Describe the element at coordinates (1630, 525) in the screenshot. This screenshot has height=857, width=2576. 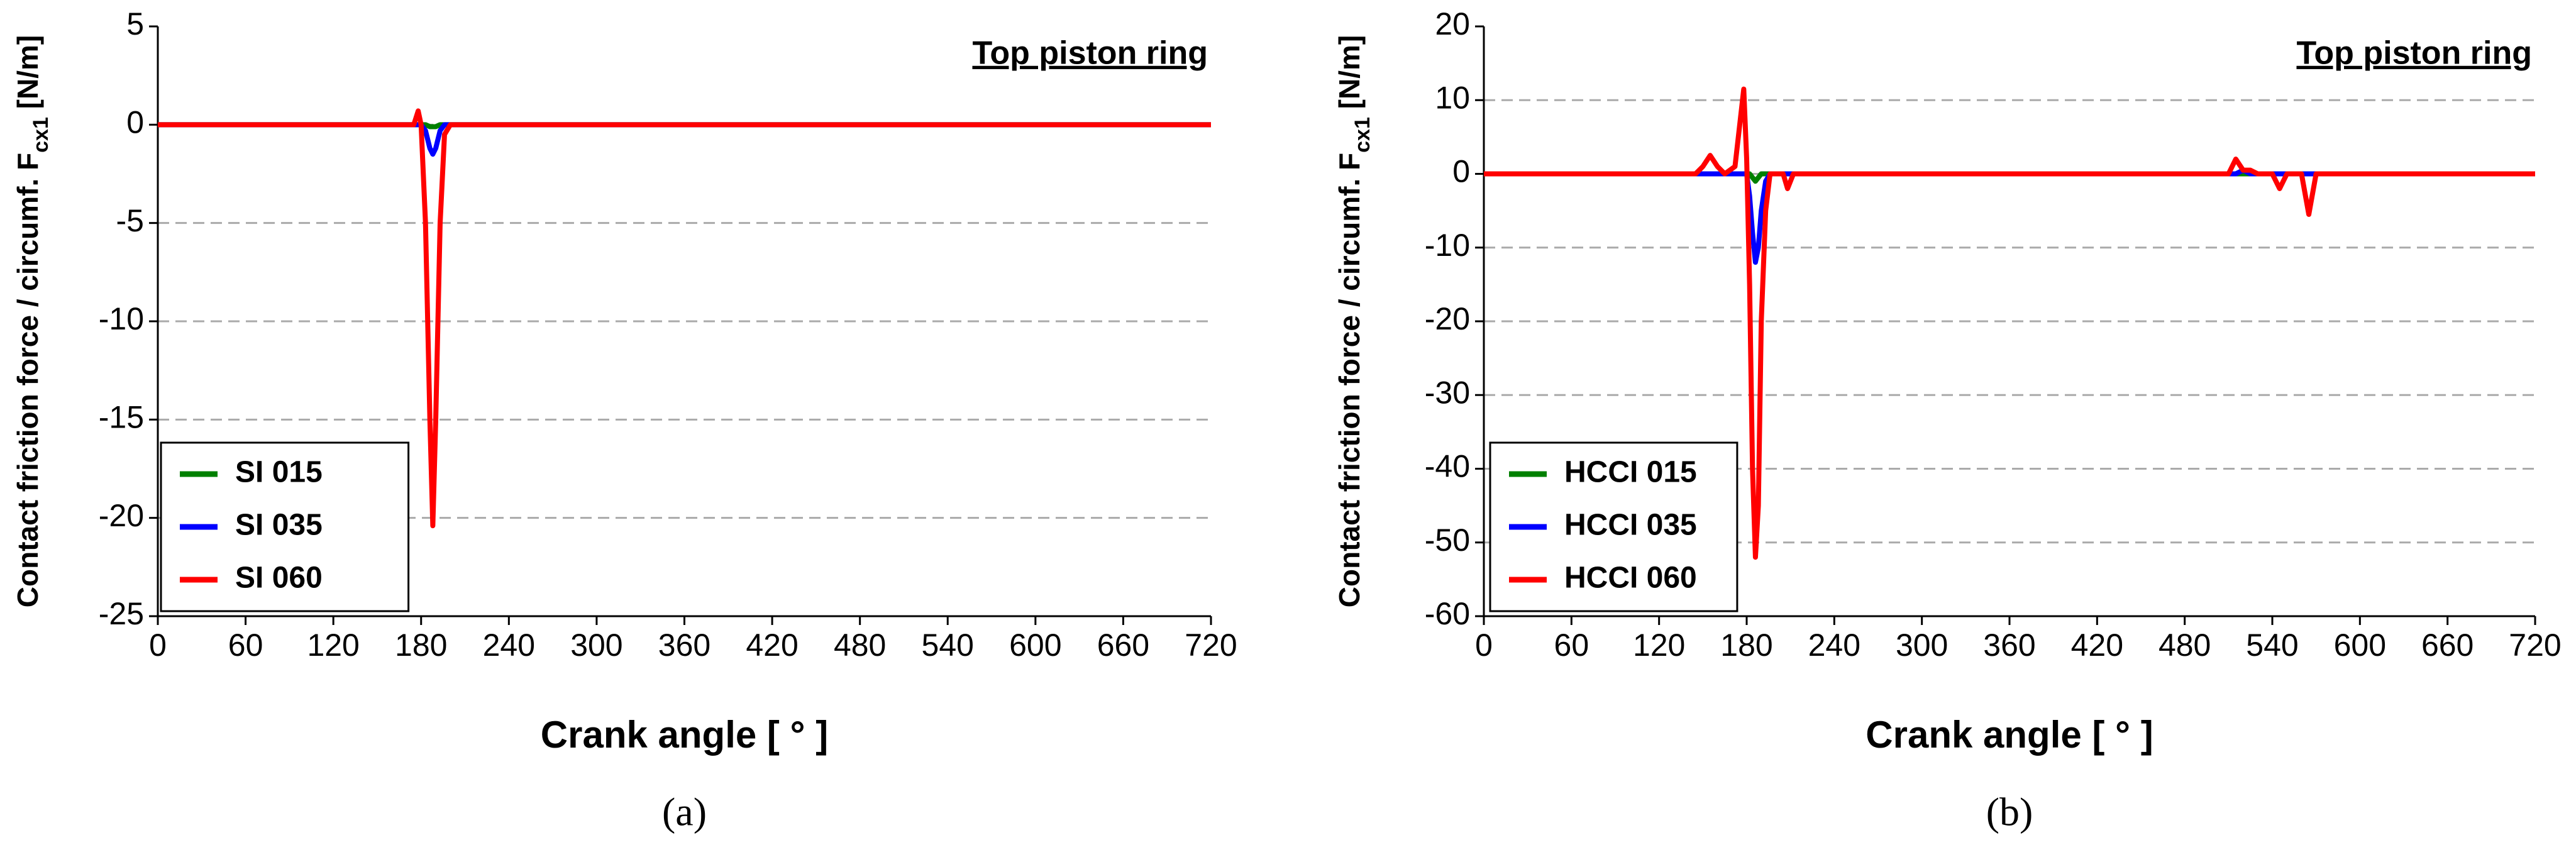
I see `legend-label: HCCI 035` at that location.